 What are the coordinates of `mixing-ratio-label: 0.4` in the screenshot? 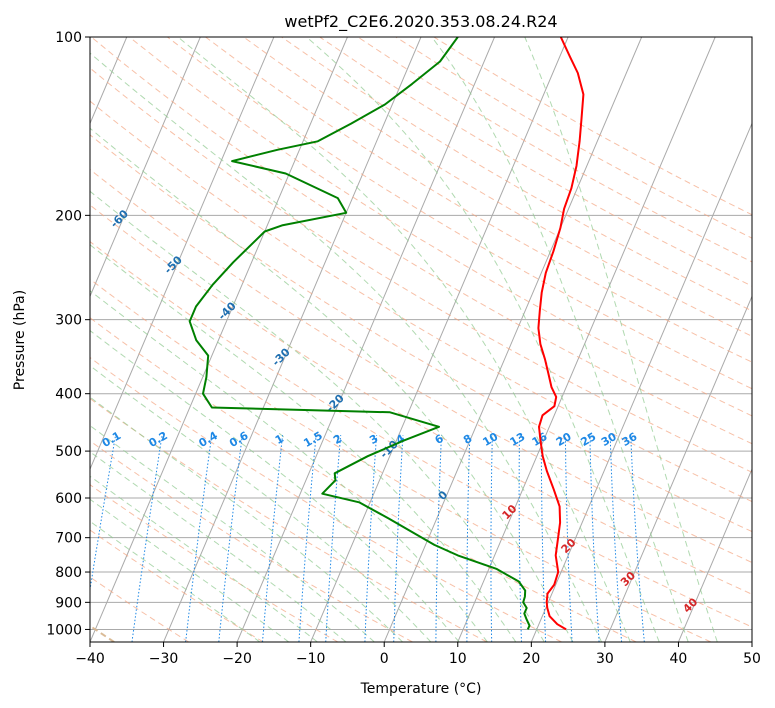 It's located at (208, 439).